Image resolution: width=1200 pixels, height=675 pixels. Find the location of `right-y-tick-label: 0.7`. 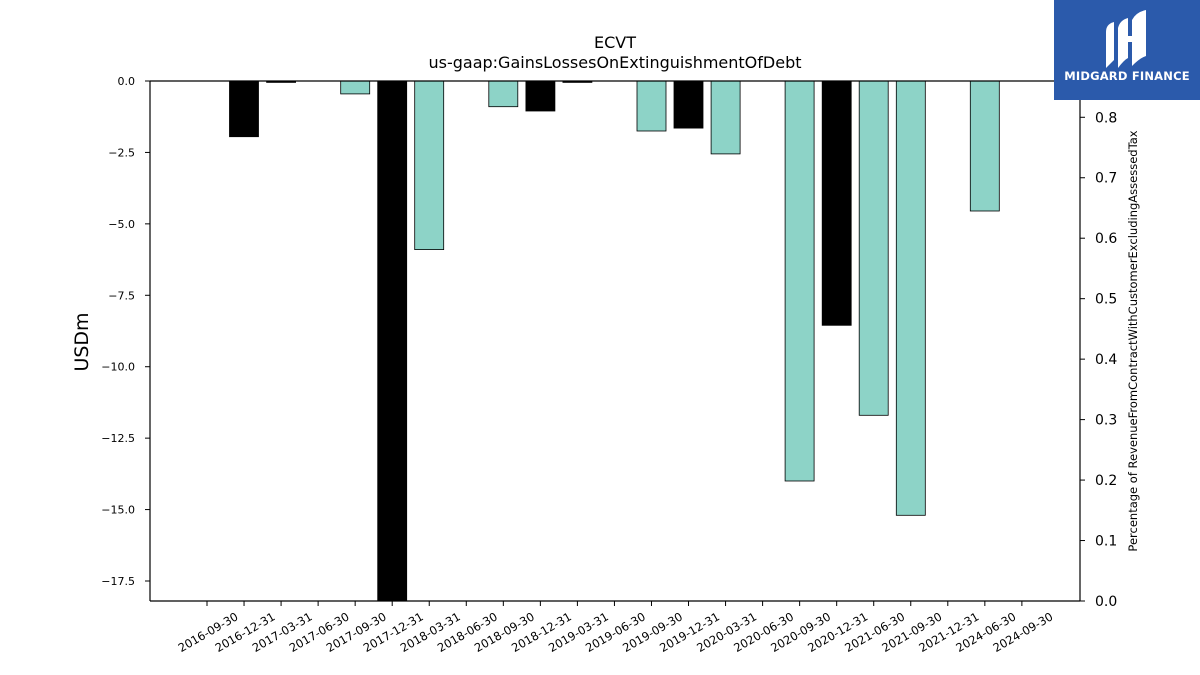

right-y-tick-label: 0.7 is located at coordinates (1106, 179).